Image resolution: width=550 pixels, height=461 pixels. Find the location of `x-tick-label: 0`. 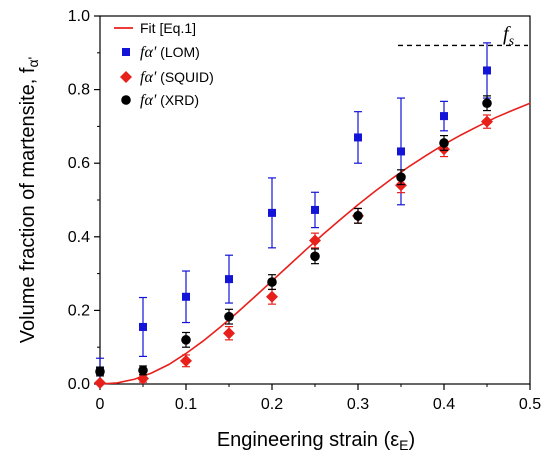

x-tick-label: 0 is located at coordinates (100, 404).